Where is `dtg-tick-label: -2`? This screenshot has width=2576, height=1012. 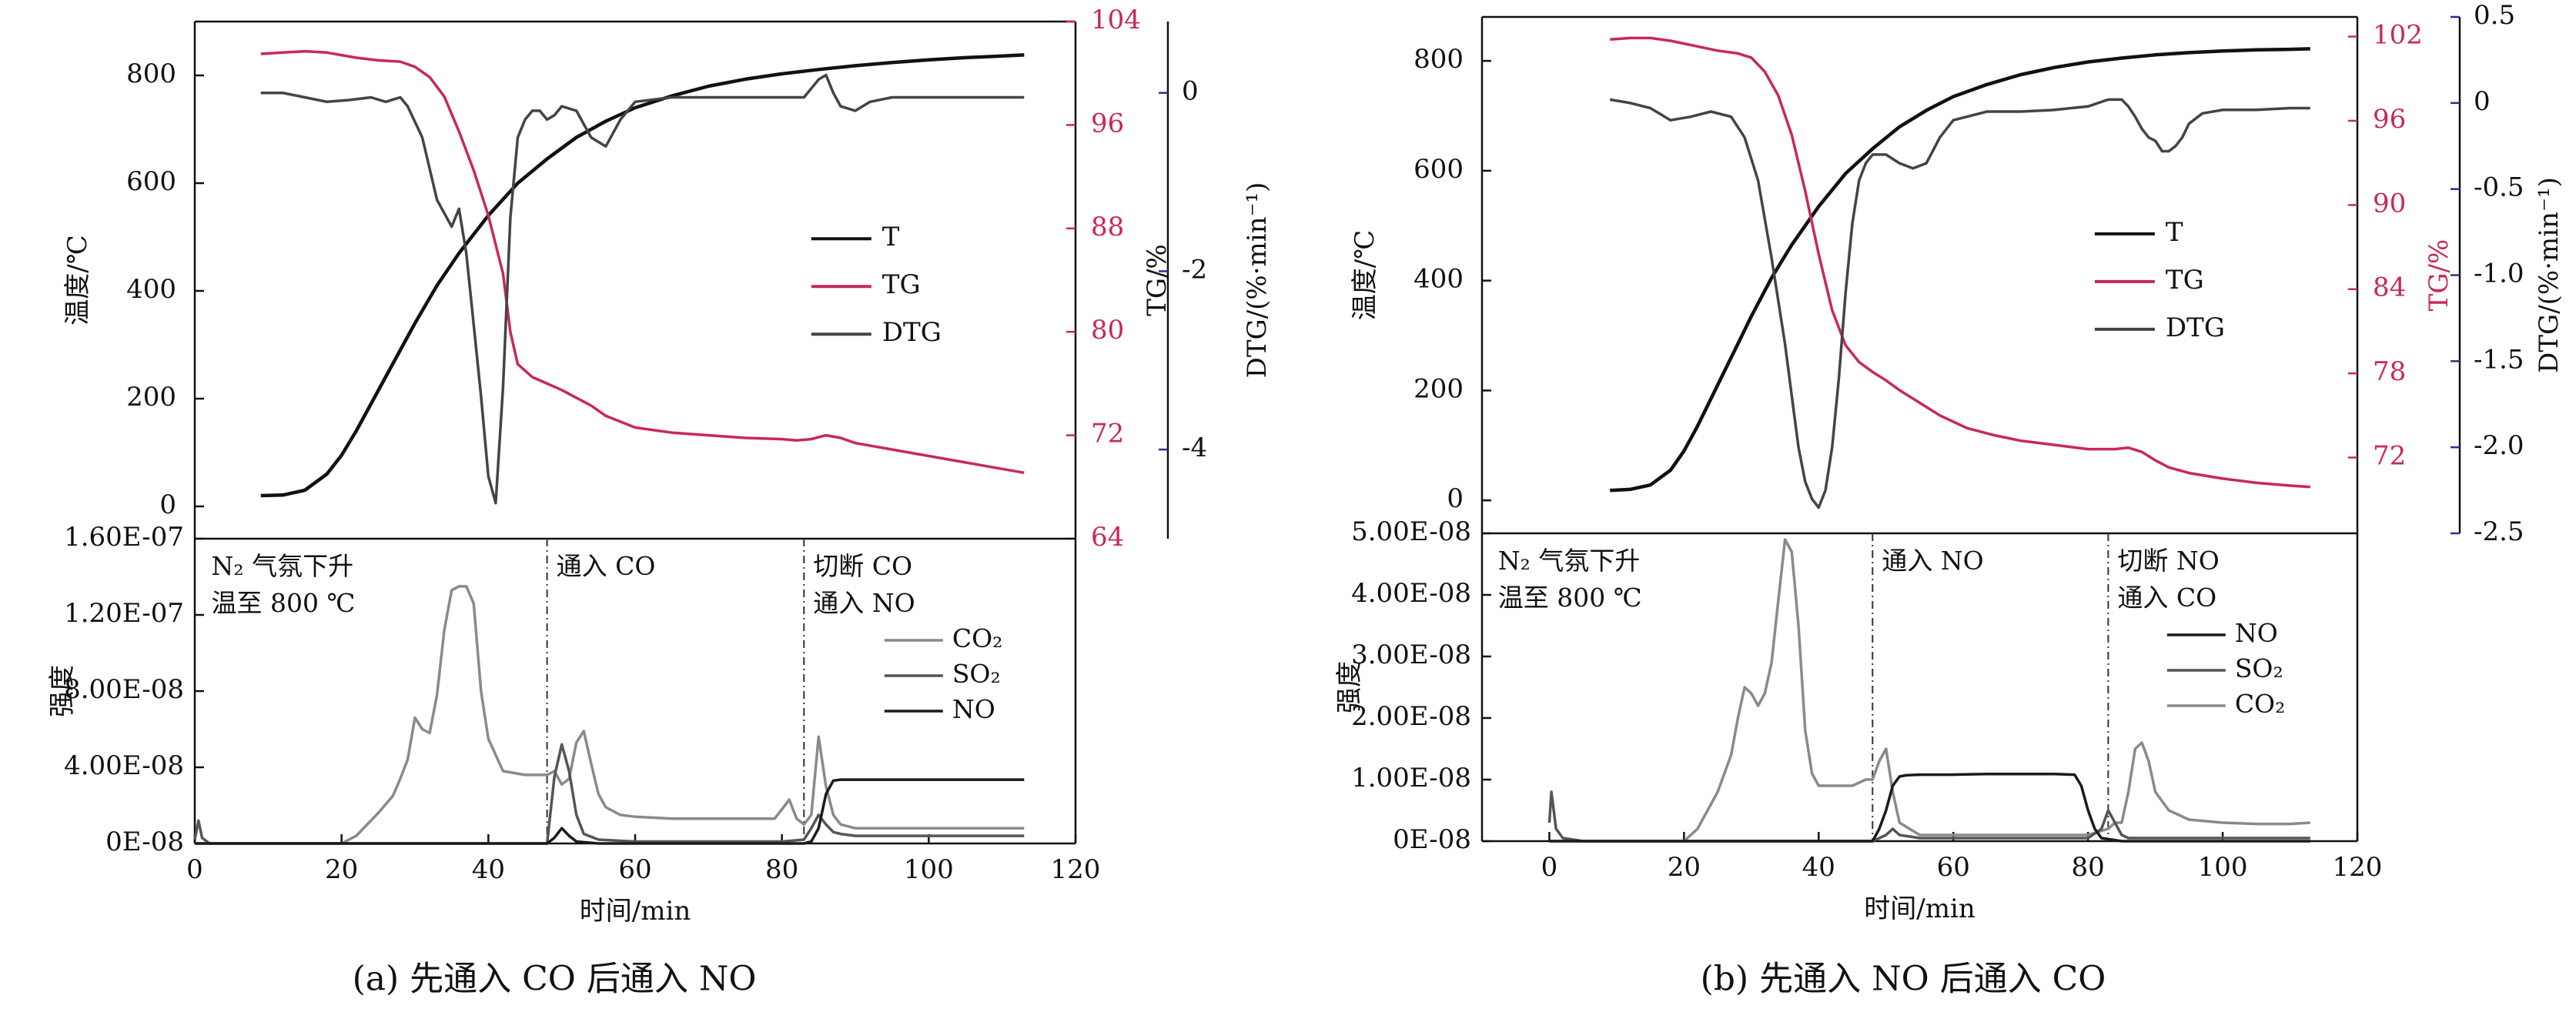 dtg-tick-label: -2 is located at coordinates (1195, 269).